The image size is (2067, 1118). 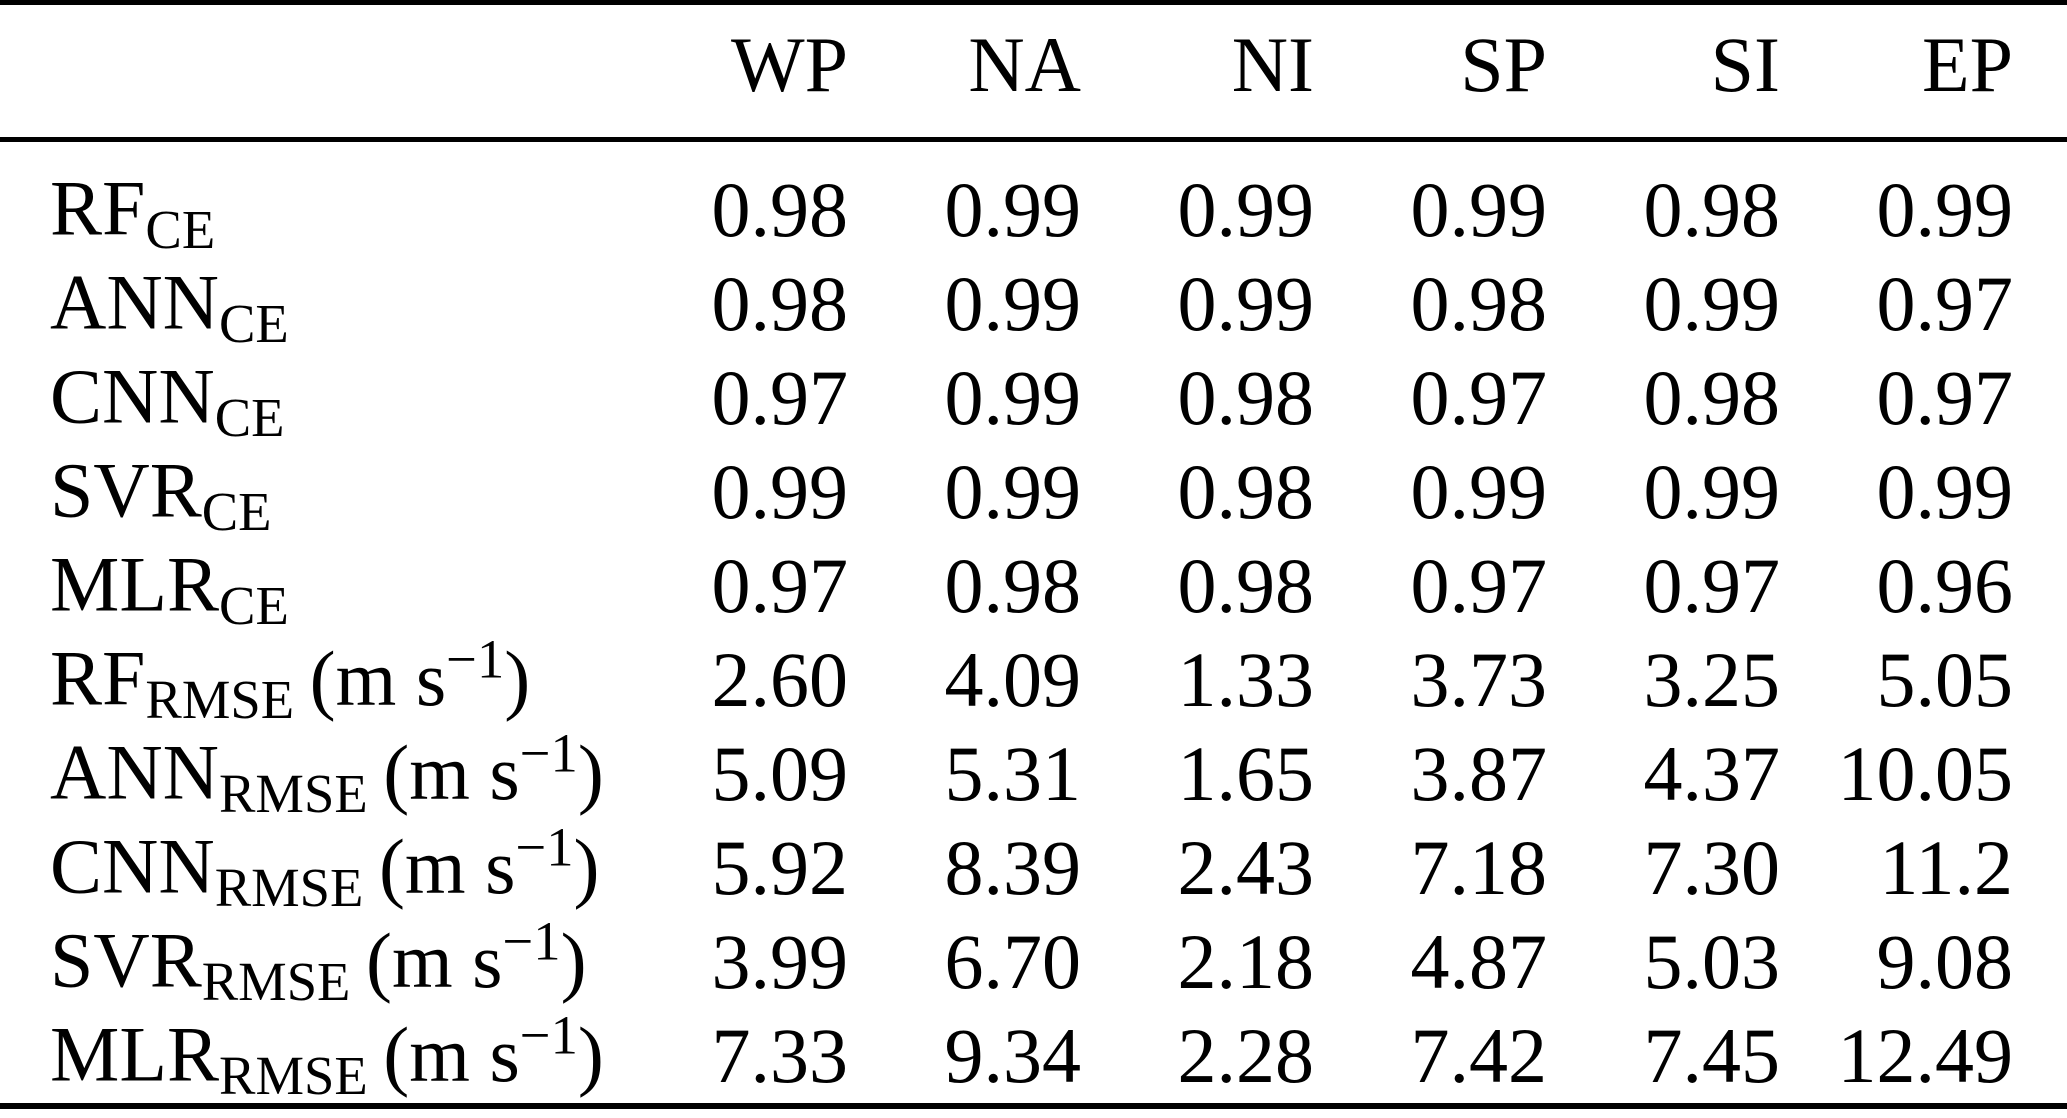 I want to click on row-label: MLRRMSE (m s−1), so click(x=307, y=1057).